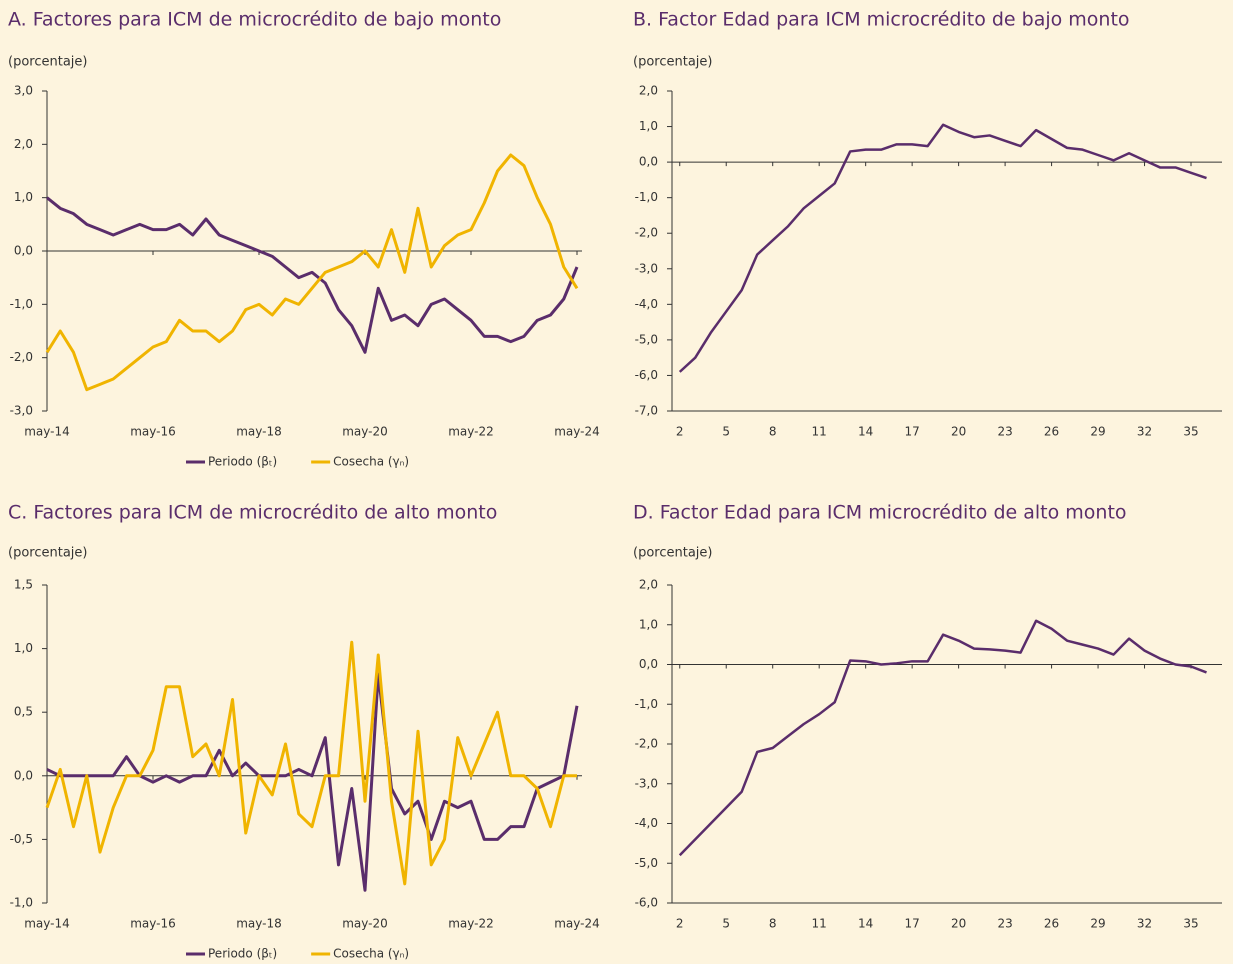 The height and width of the screenshot is (964, 1233). Describe the element at coordinates (646, 411) in the screenshot. I see `y-tick-label: -7,0` at that location.